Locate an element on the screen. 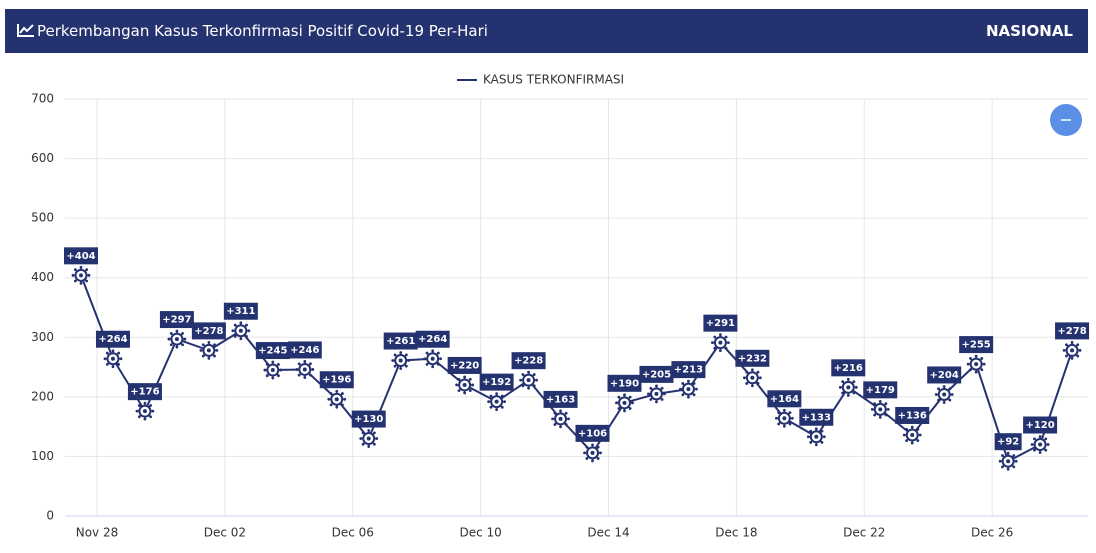  value-label: +220 is located at coordinates (464, 365).